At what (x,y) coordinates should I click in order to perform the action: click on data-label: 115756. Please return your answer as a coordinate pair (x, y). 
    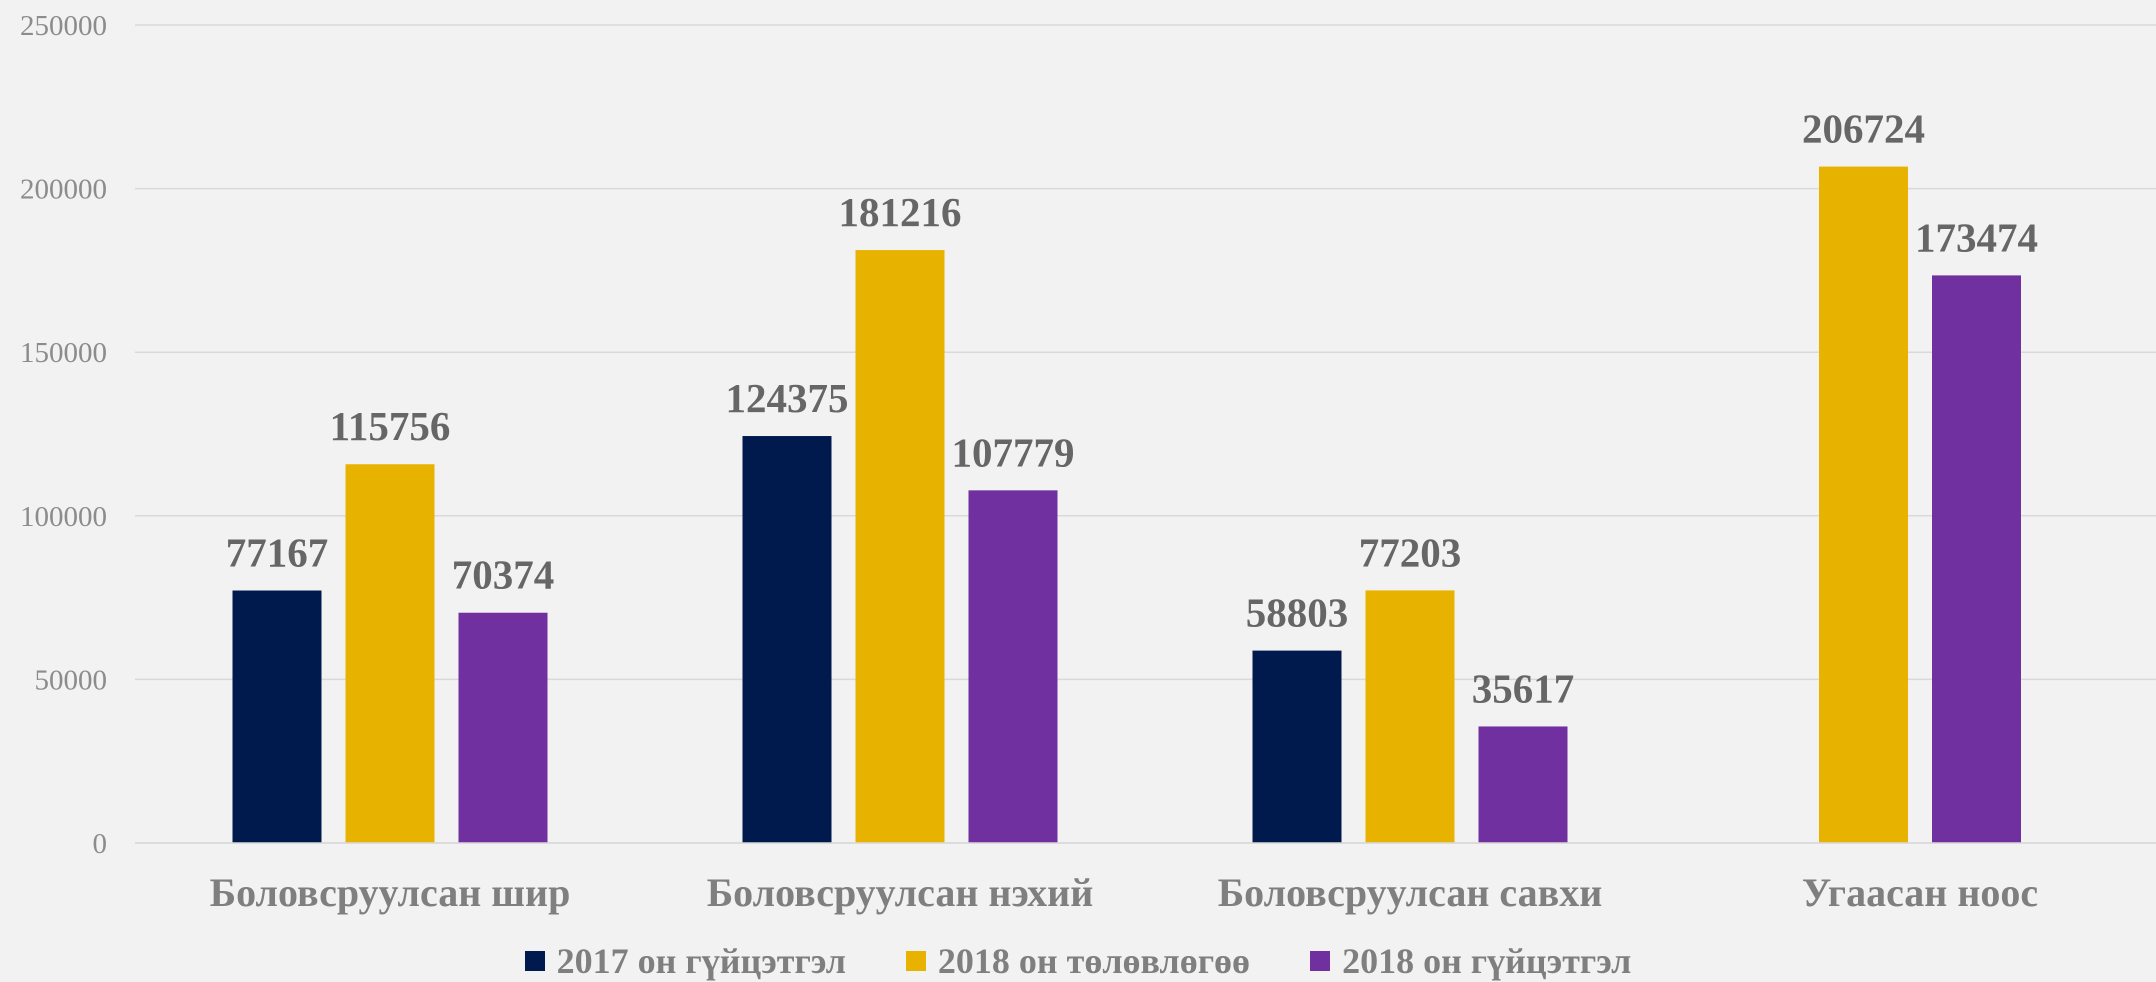
    Looking at the image, I should click on (390, 426).